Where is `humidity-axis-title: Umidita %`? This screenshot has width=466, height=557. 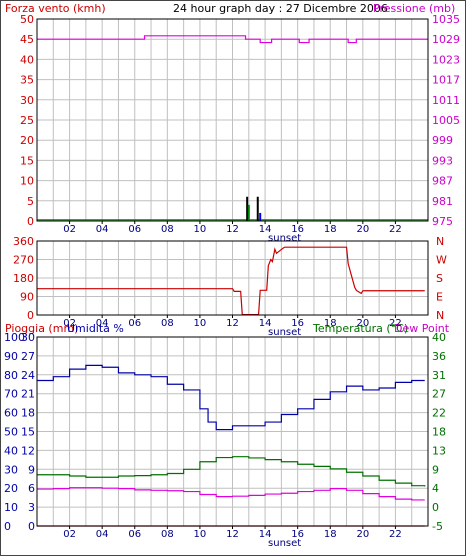 humidity-axis-title: Umidita % is located at coordinates (95, 328).